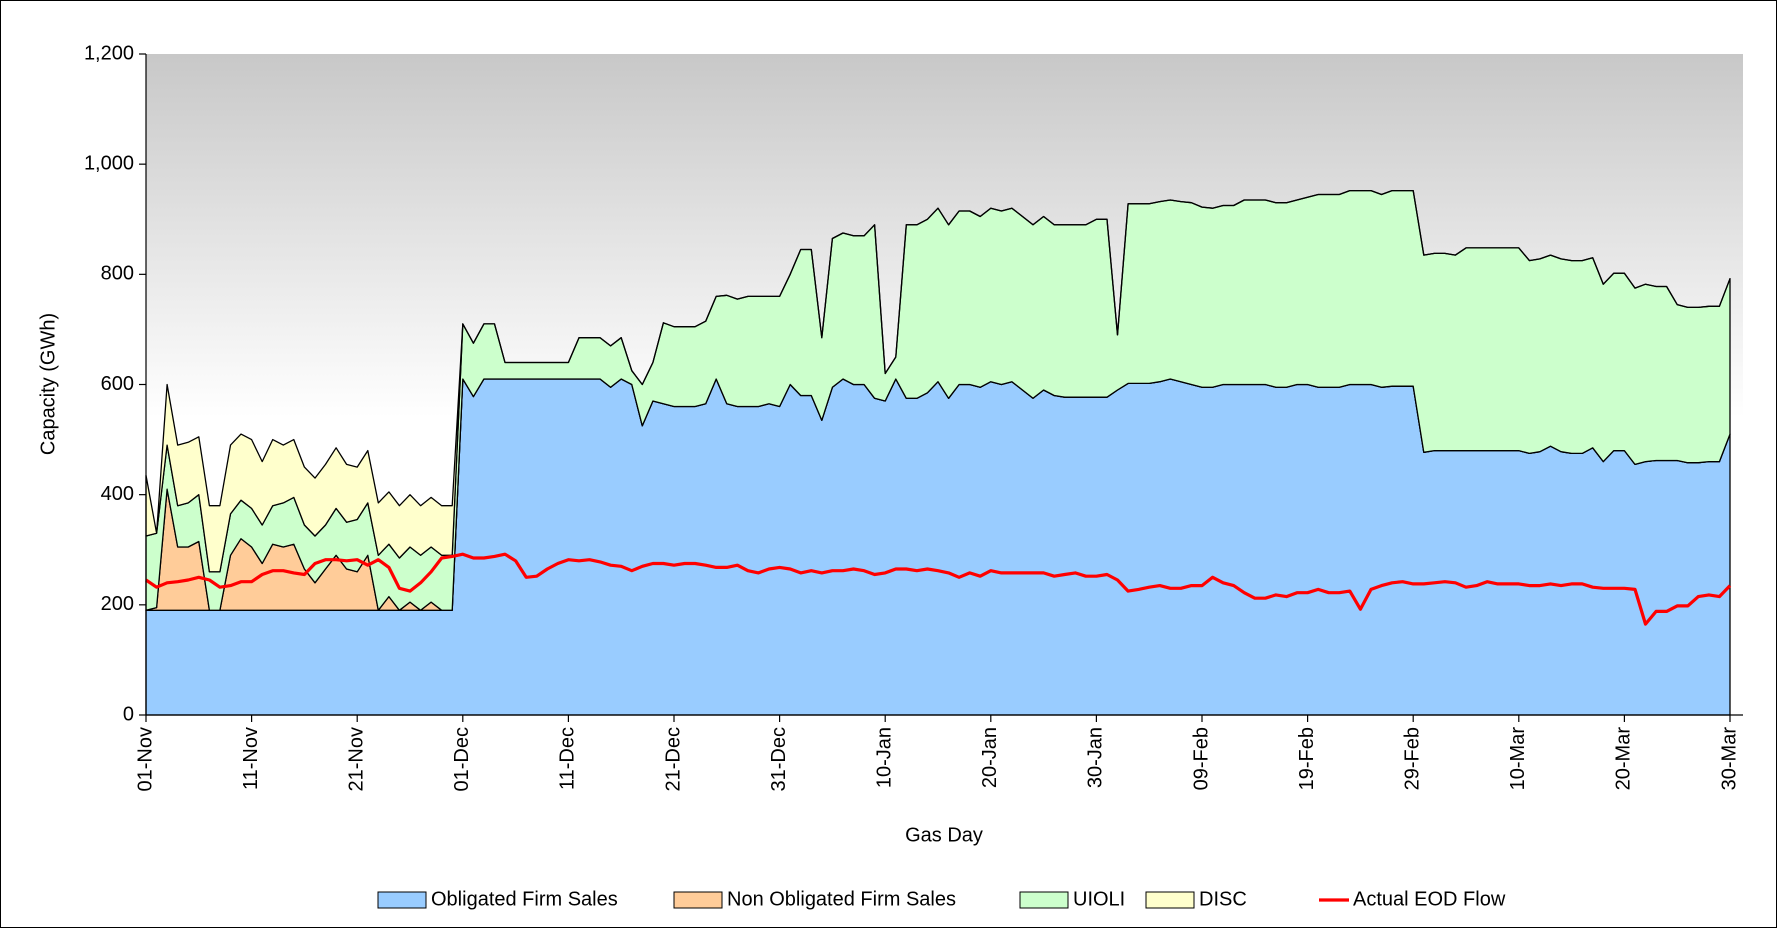  What do you see at coordinates (524, 899) in the screenshot?
I see `legend-label: Obligated Firm Sales` at bounding box center [524, 899].